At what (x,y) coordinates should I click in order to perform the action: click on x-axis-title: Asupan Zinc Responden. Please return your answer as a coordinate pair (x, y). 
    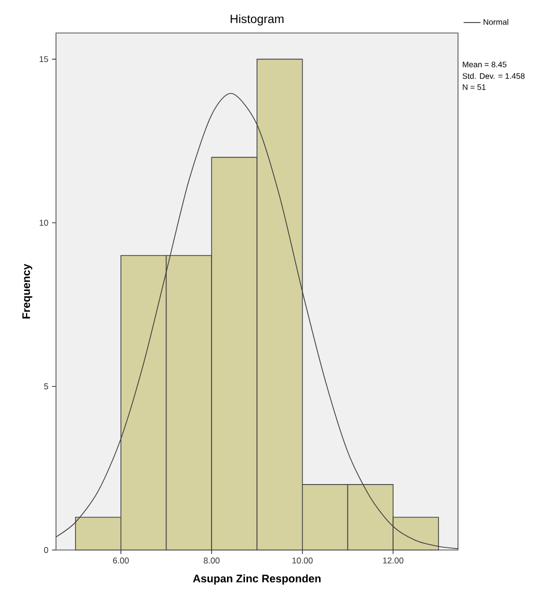
    Looking at the image, I should click on (257, 579).